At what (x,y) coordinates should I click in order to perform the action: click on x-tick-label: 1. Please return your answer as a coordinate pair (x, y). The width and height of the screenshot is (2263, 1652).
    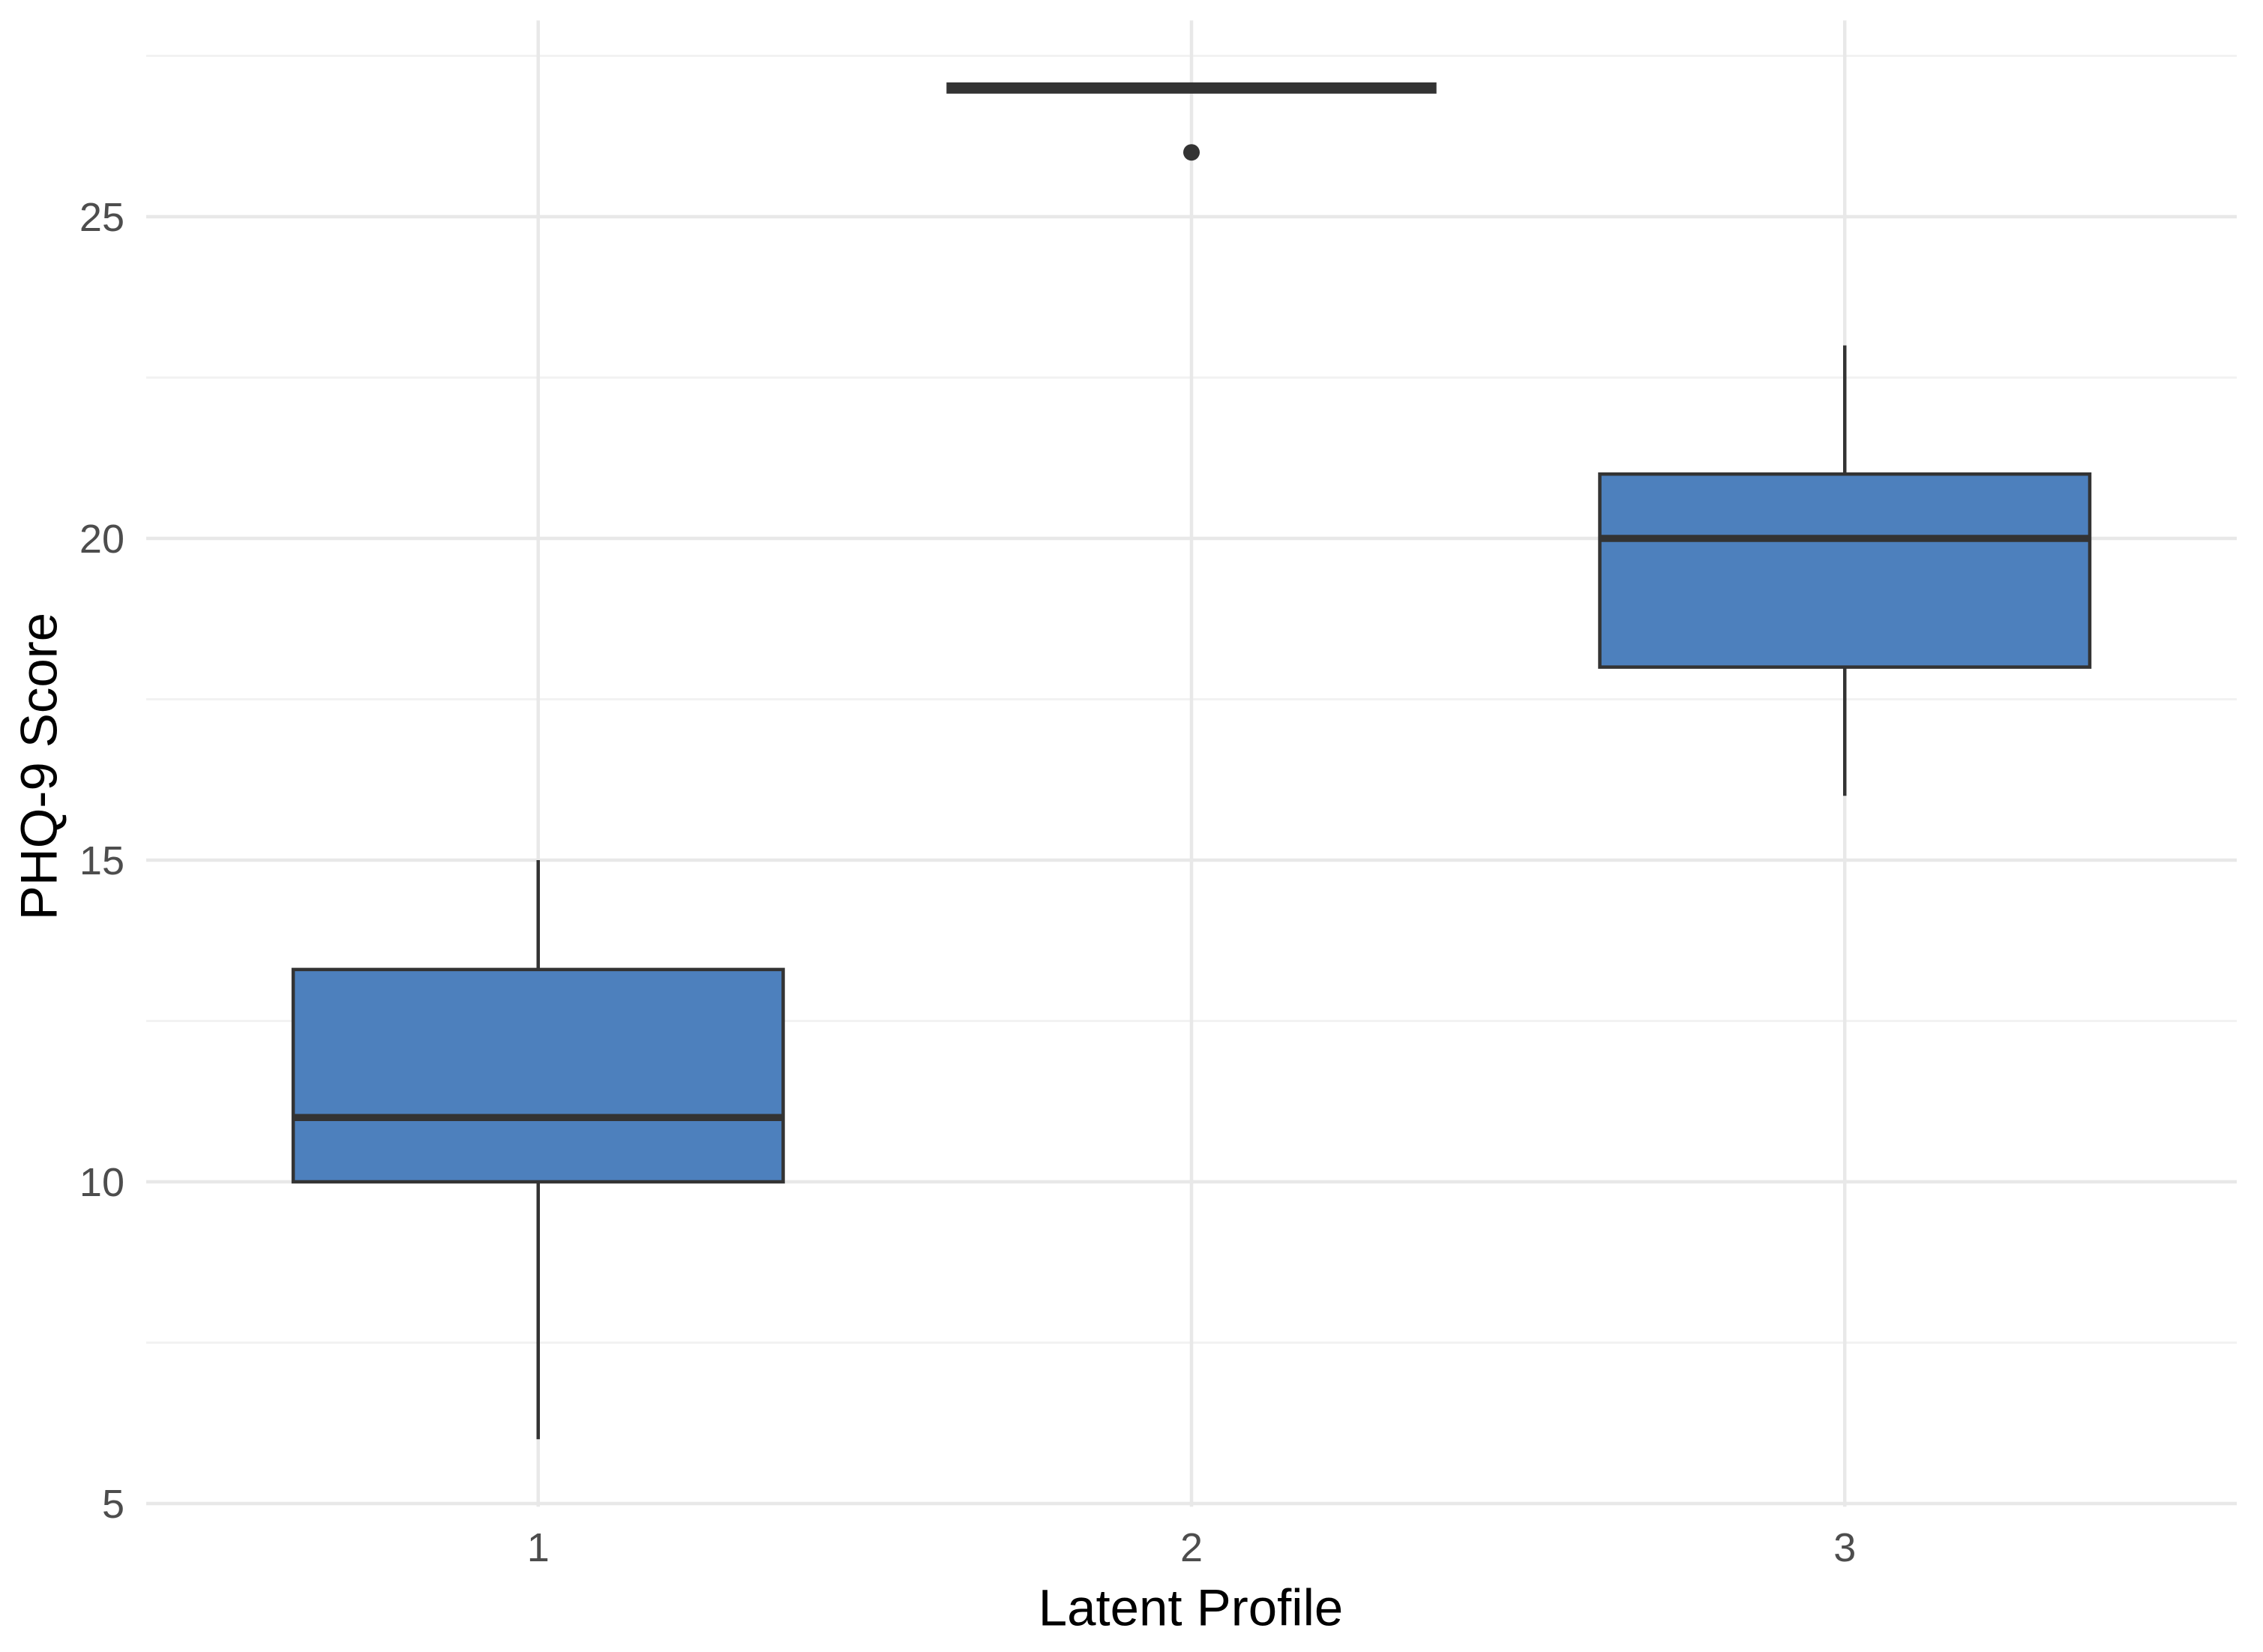
    Looking at the image, I should click on (538, 1547).